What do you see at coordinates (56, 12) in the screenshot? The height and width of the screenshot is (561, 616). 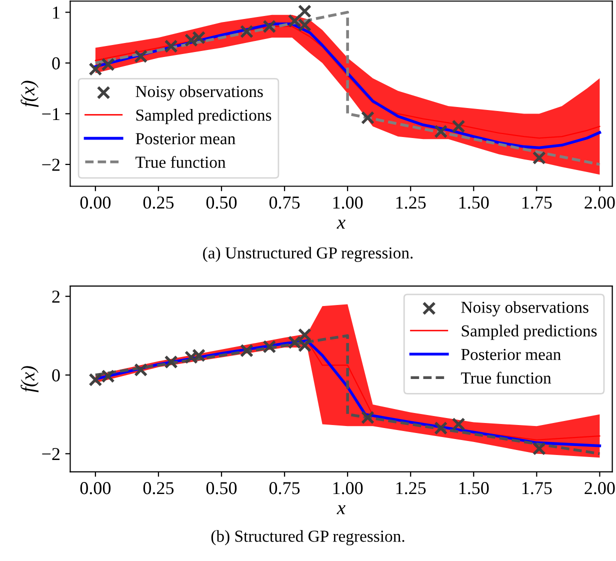 I see `y-tick-label: 1` at bounding box center [56, 12].